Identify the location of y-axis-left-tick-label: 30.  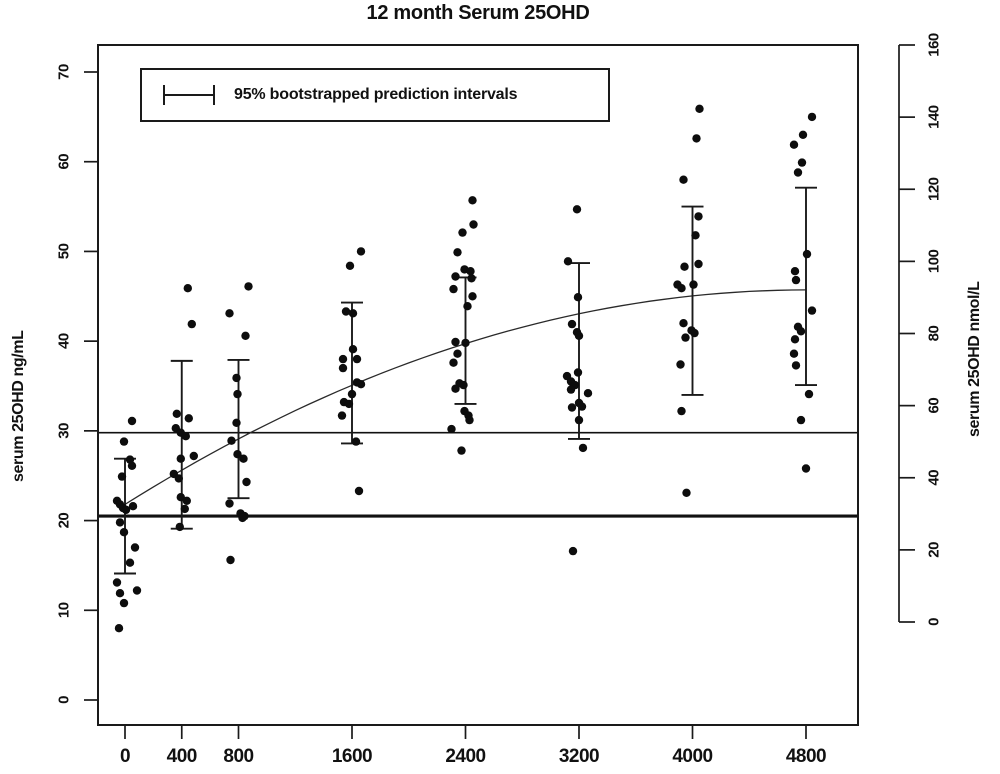
(64, 431).